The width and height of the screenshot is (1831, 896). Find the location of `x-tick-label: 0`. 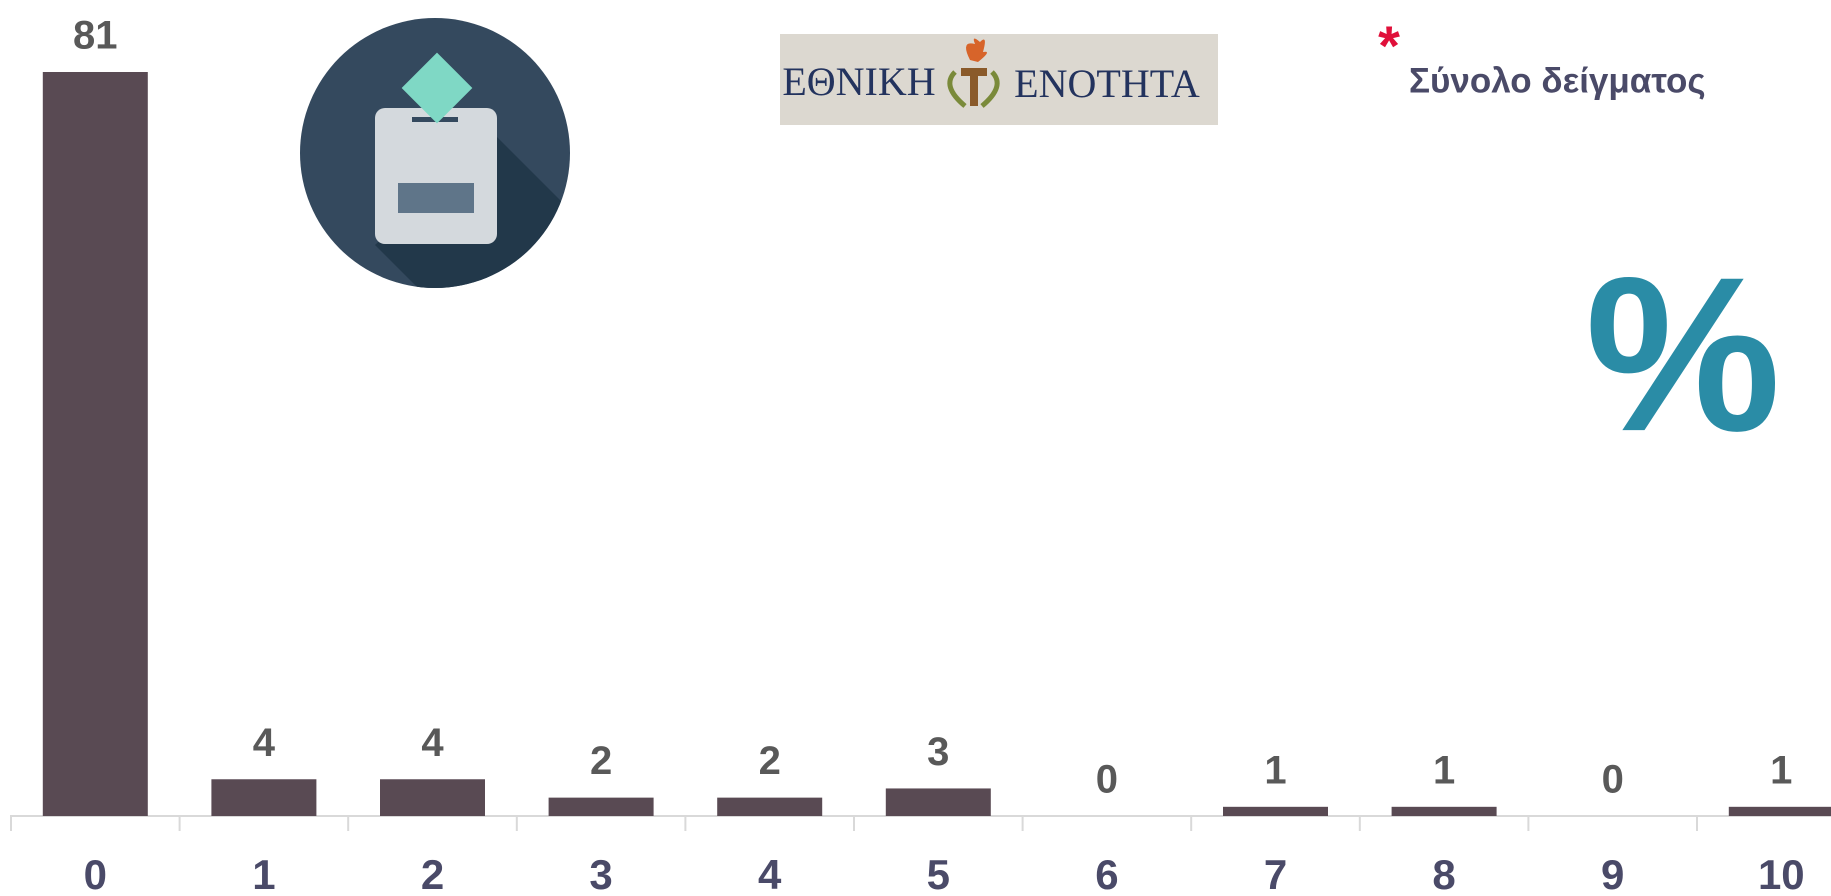

x-tick-label: 0 is located at coordinates (95, 873).